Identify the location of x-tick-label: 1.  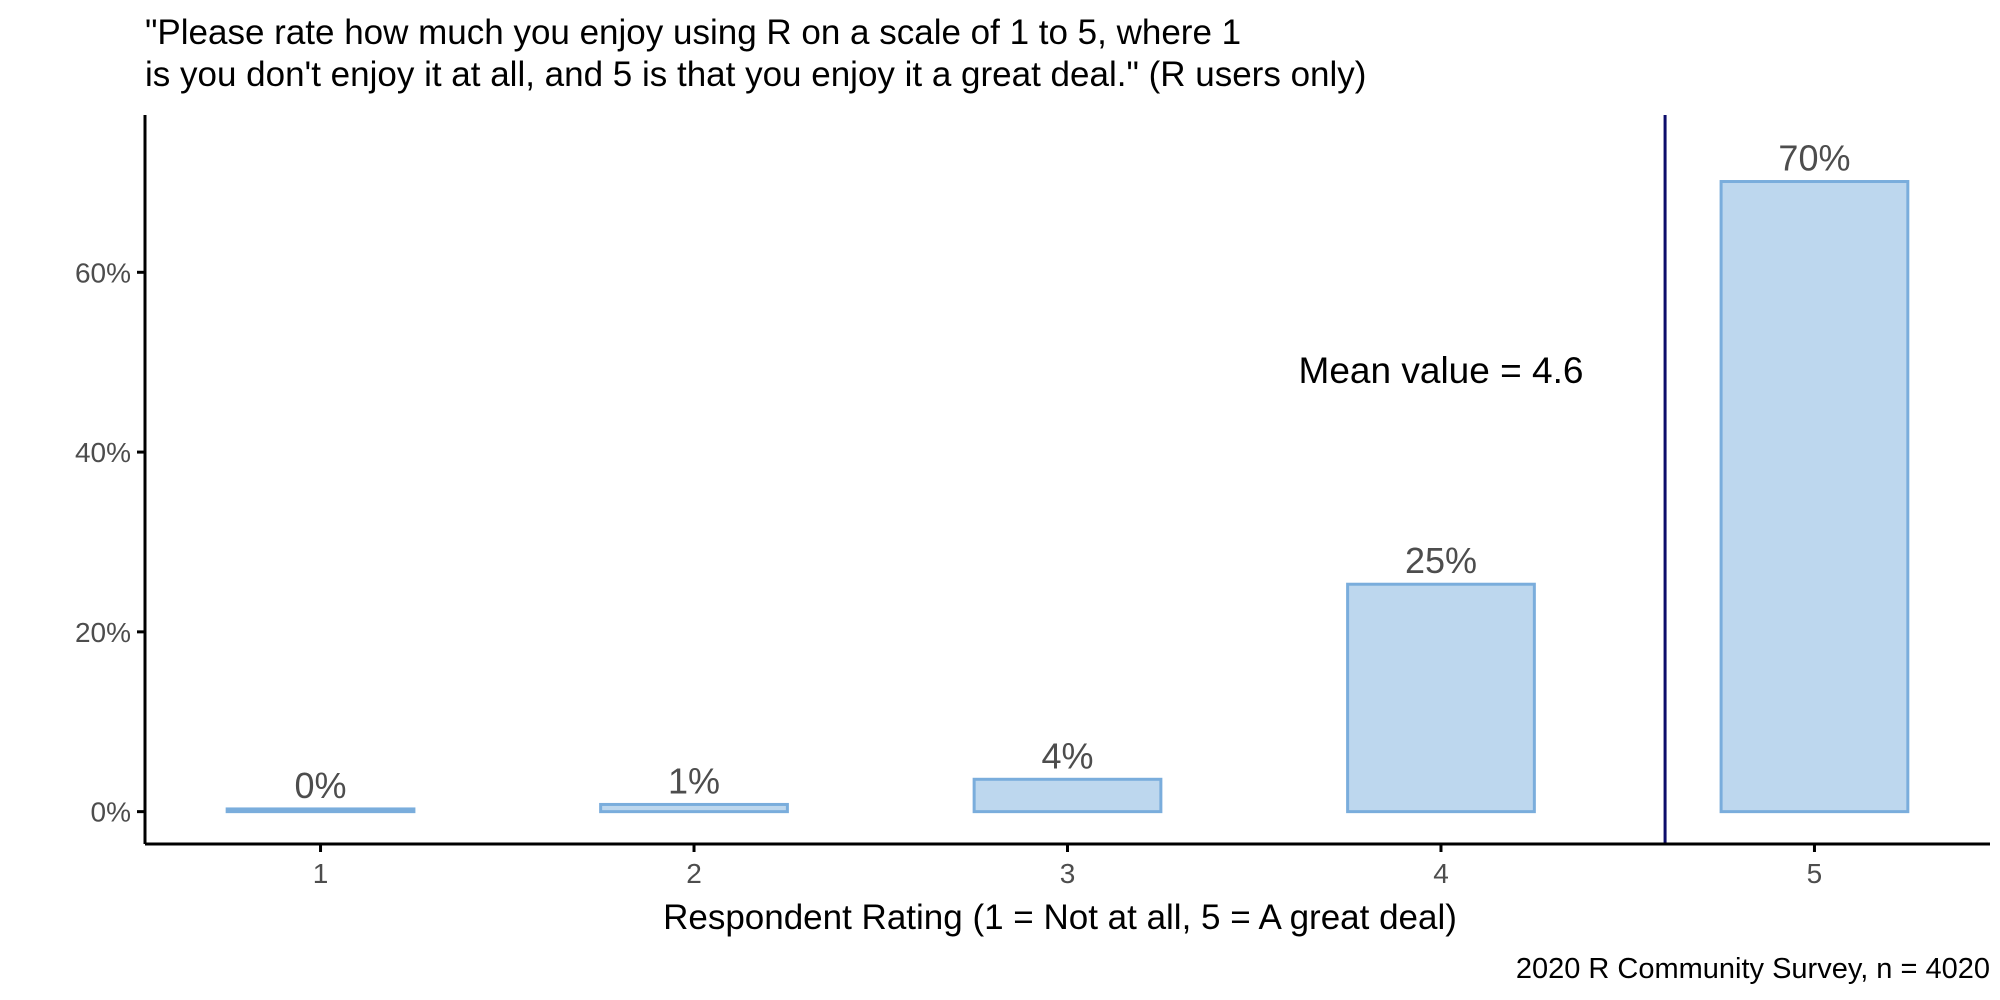
(321, 873).